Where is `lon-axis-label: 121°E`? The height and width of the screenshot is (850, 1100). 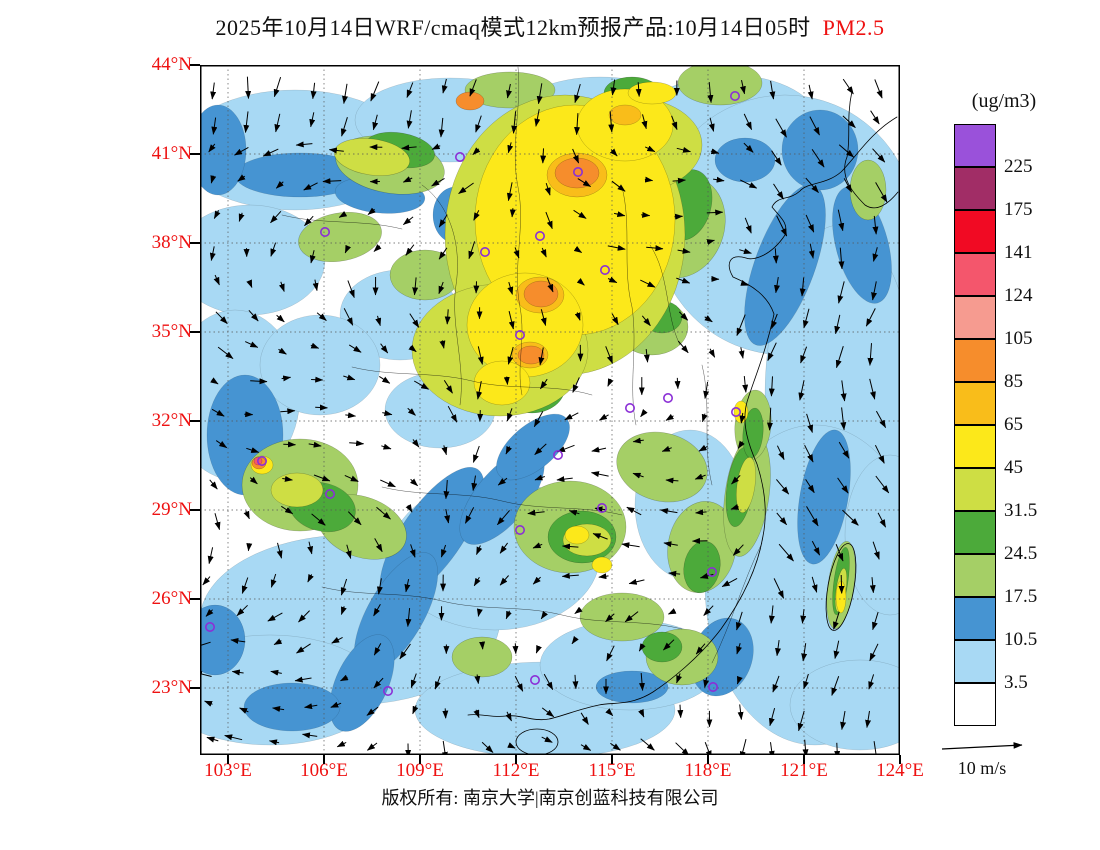
lon-axis-label: 121°E is located at coordinates (804, 770).